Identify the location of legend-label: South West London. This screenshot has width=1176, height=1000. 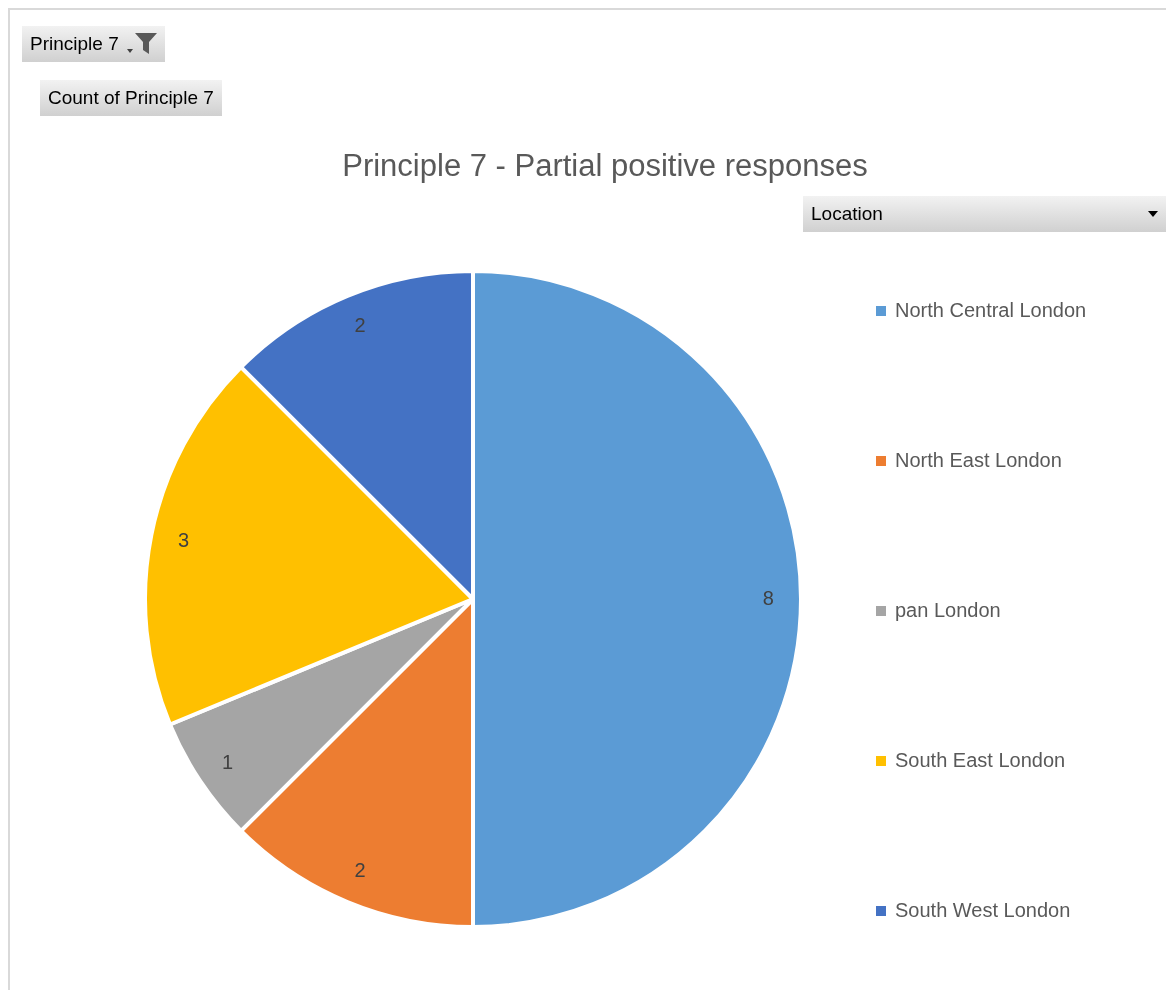
(983, 910).